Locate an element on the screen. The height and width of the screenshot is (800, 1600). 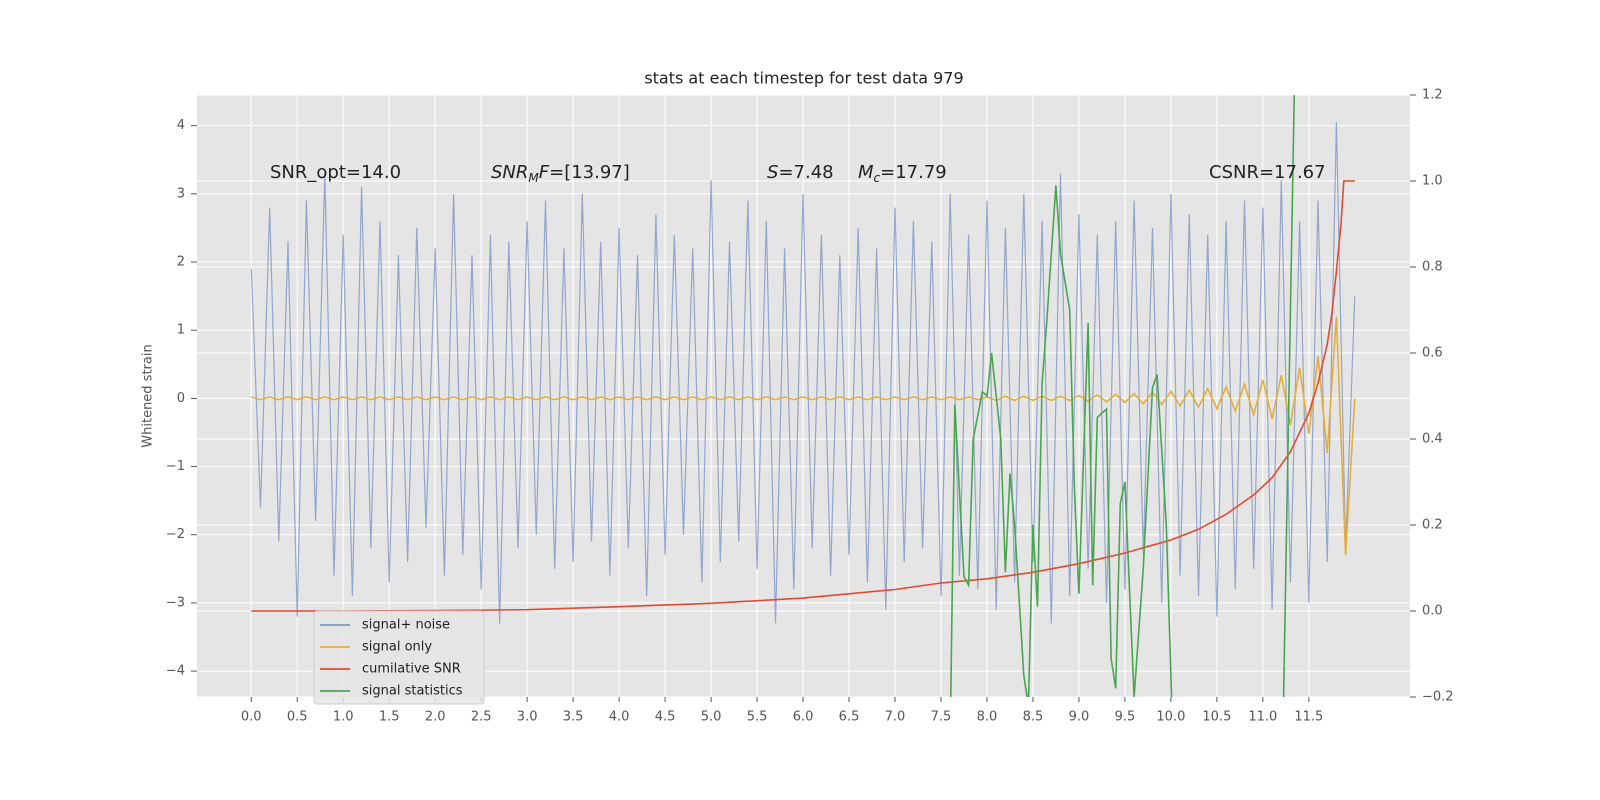
x-tick-label: 11.0 is located at coordinates (1262, 717).